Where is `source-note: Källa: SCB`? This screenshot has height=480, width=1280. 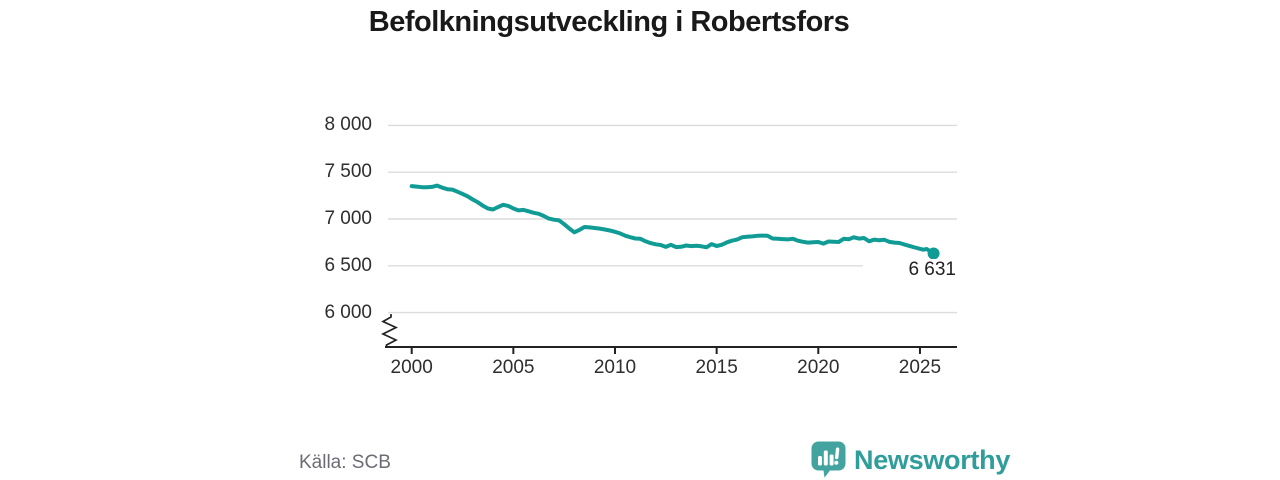 source-note: Källa: SCB is located at coordinates (345, 462).